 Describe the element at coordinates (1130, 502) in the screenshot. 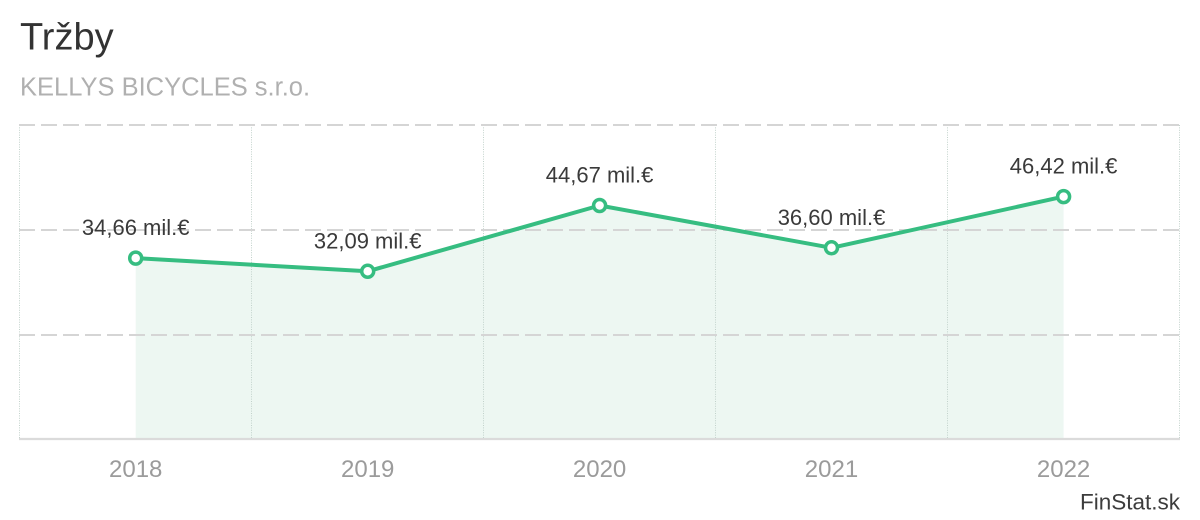

I see `svg-text: FinStat.sk` at that location.